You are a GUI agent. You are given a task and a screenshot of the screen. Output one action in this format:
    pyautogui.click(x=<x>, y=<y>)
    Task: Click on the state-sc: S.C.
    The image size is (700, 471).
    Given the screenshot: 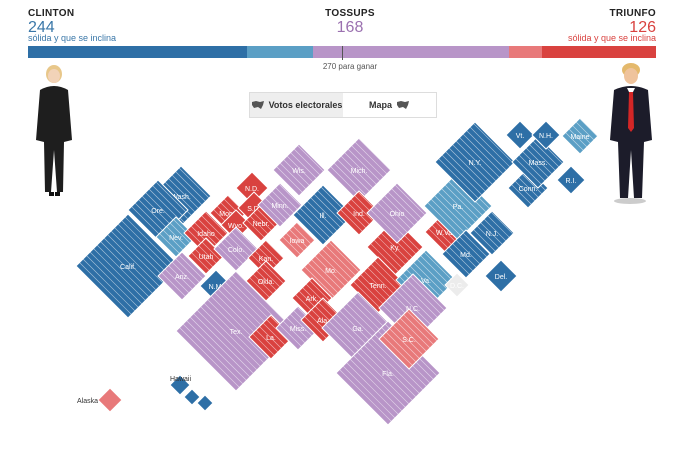 What is the action you would take?
    pyautogui.click(x=409, y=339)
    